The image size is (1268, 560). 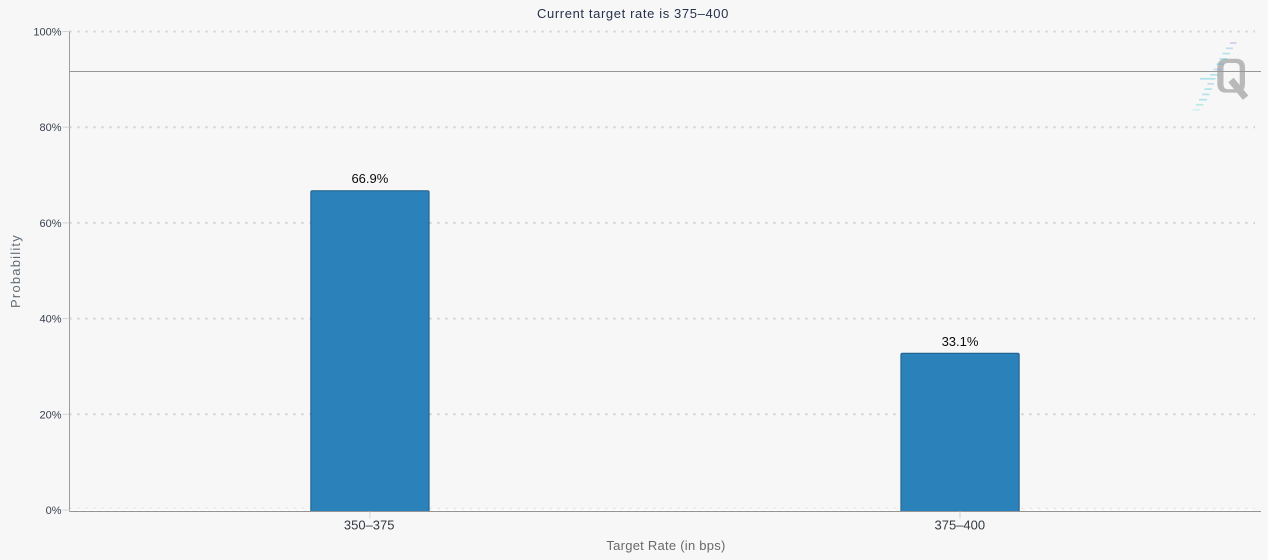 What do you see at coordinates (665, 545) in the screenshot?
I see `svg-text: Target Rate (in bps)` at bounding box center [665, 545].